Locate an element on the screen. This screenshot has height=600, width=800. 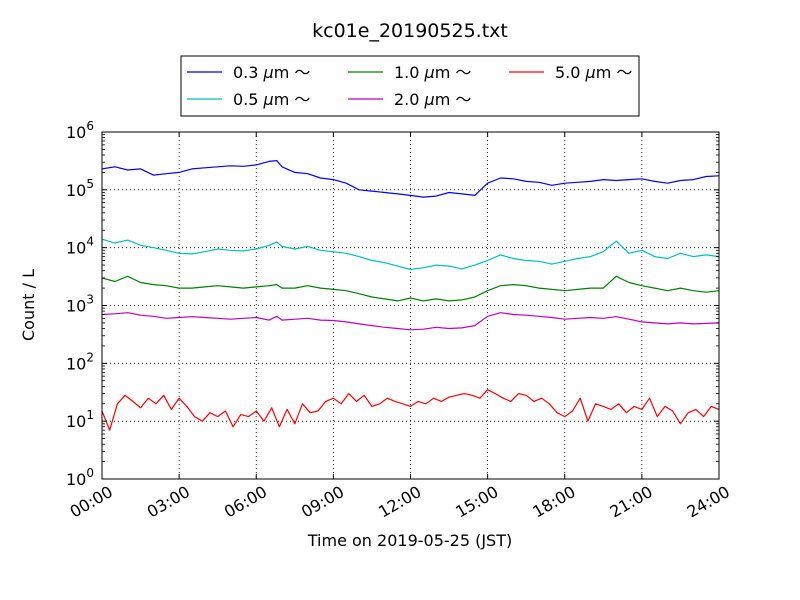
x-tick-label: 21:00 is located at coordinates (630, 502).